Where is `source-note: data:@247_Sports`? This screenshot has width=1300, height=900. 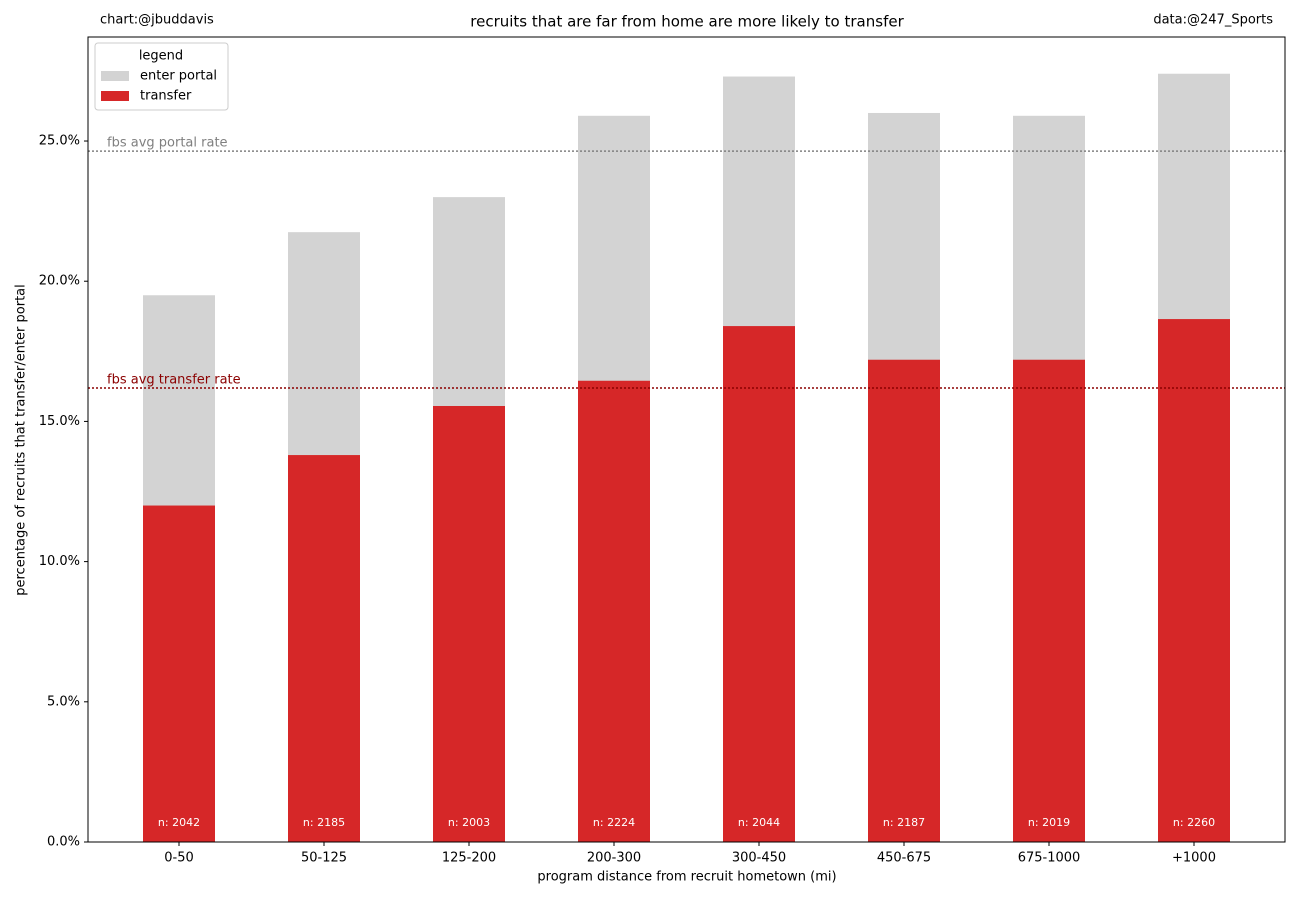
source-note: data:@247_Sports is located at coordinates (1213, 20).